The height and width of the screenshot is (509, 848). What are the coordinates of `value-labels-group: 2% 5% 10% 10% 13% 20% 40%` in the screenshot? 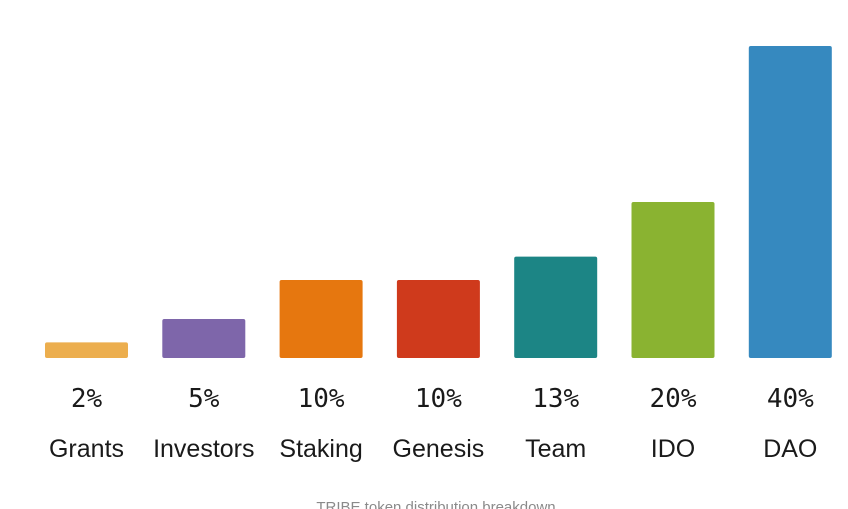 It's located at (442, 399).